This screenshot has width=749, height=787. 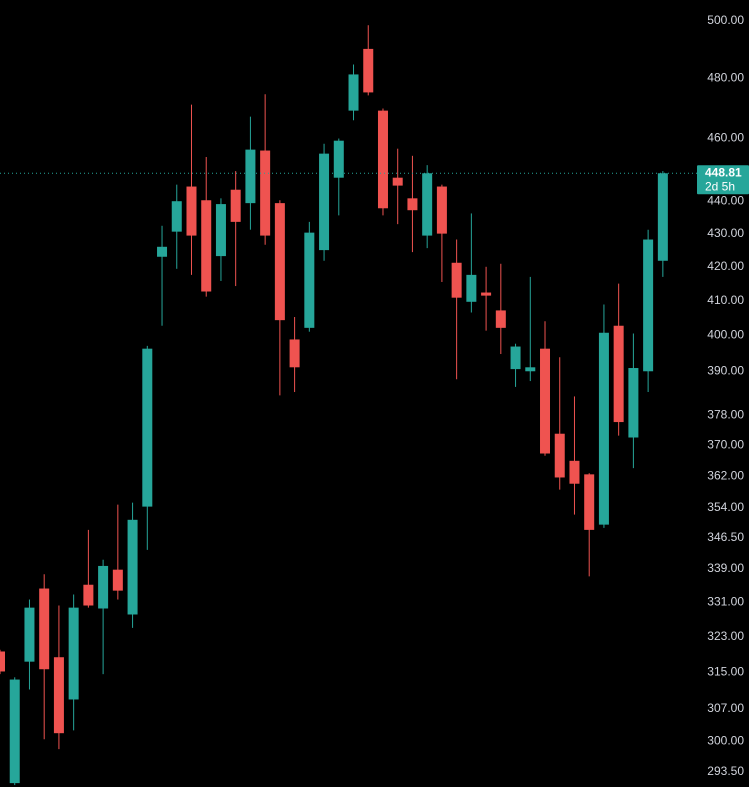 I want to click on y-tick-label: 410.00, so click(x=725, y=300).